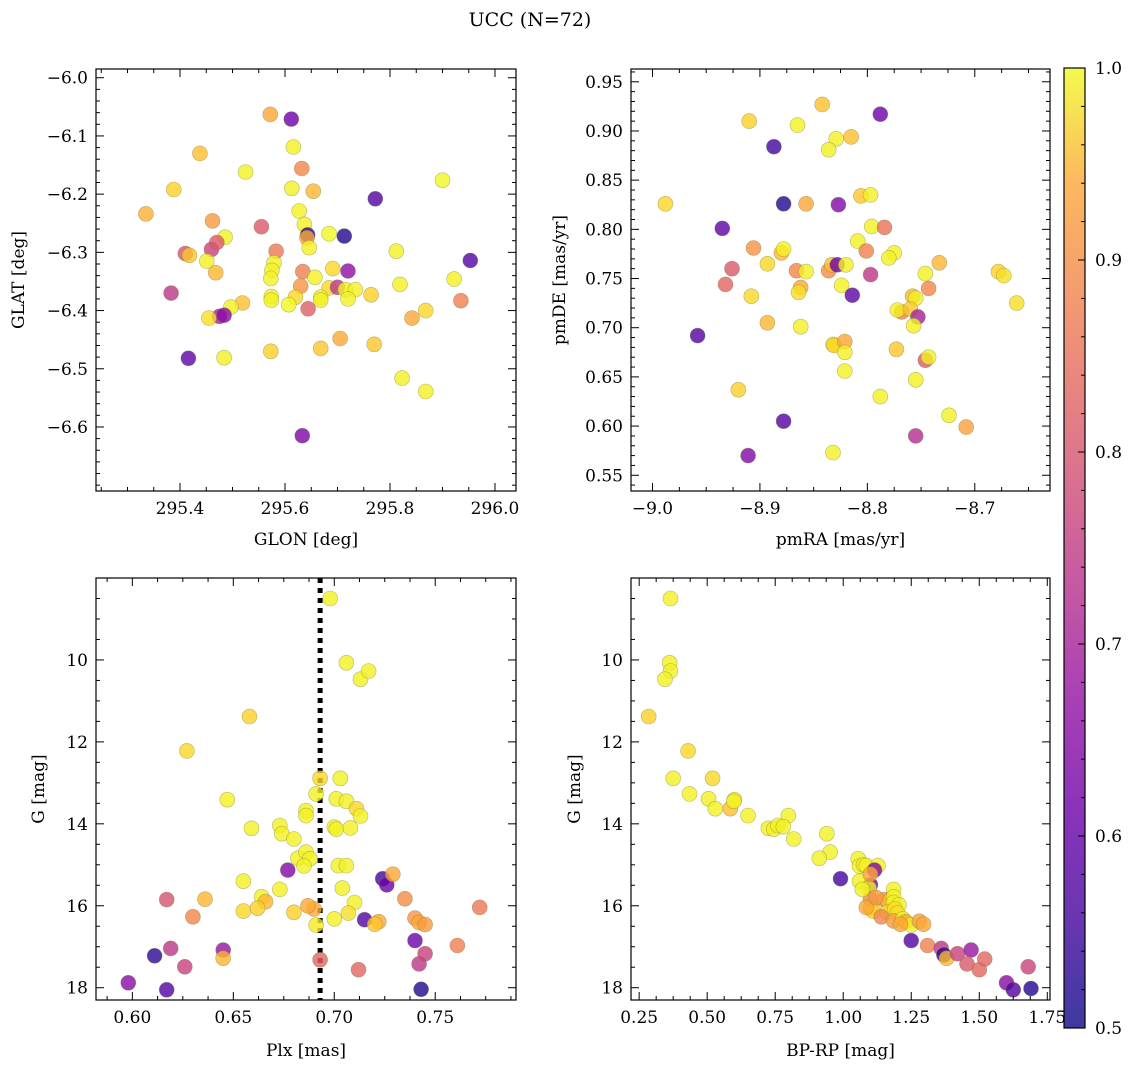 This screenshot has height=1068, width=1136. Describe the element at coordinates (639, 1018) in the screenshot. I see `x-tick-label: 0.25` at that location.